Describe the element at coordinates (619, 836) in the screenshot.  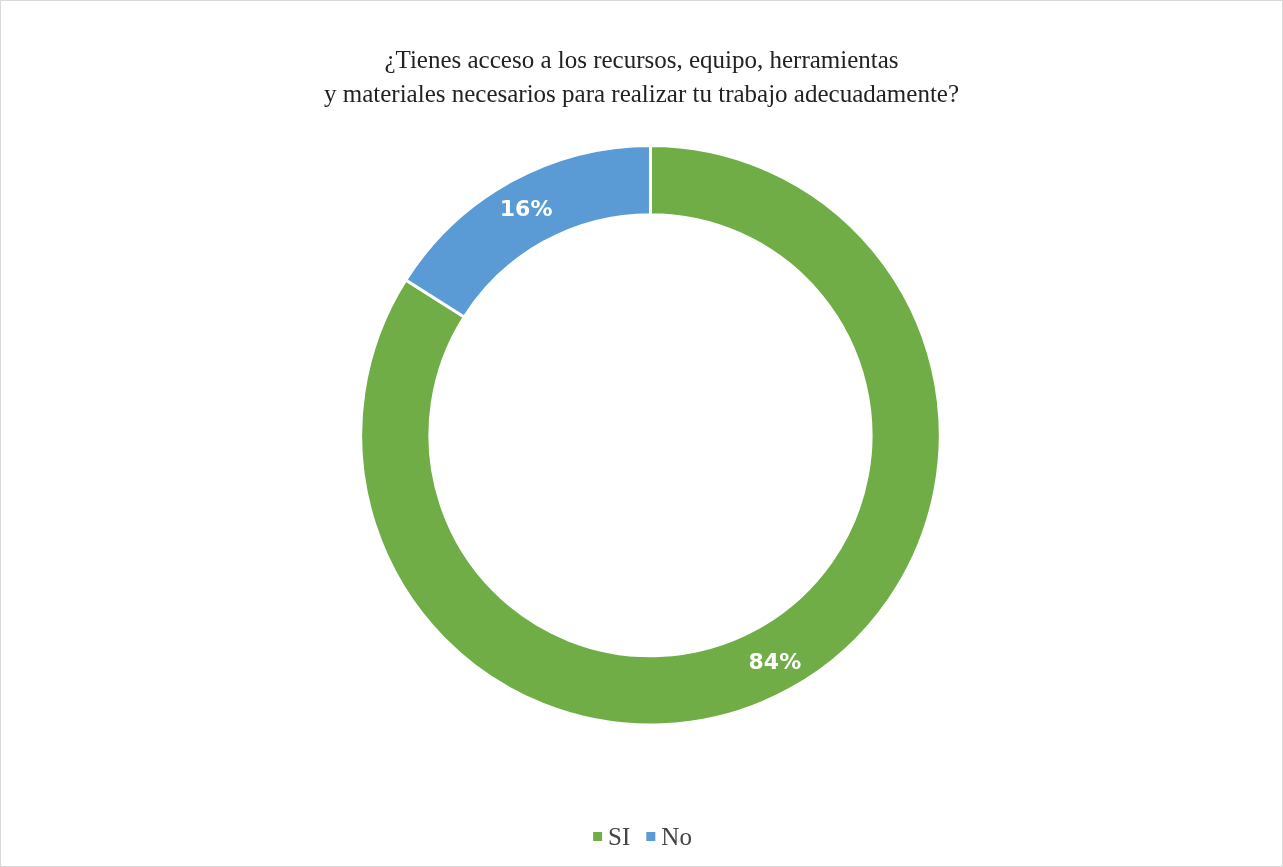
I see `legend-label: SI` at that location.